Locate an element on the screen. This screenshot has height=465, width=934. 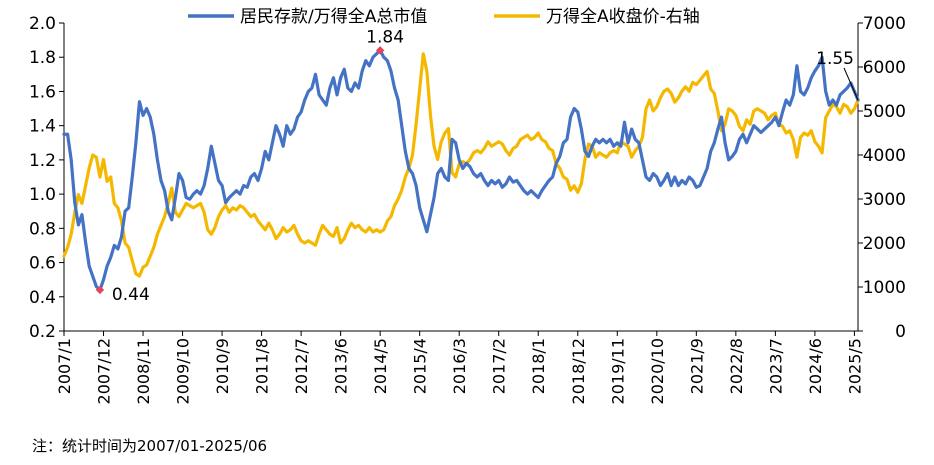
left-y-tick-label: 1.2 is located at coordinates (42, 161).